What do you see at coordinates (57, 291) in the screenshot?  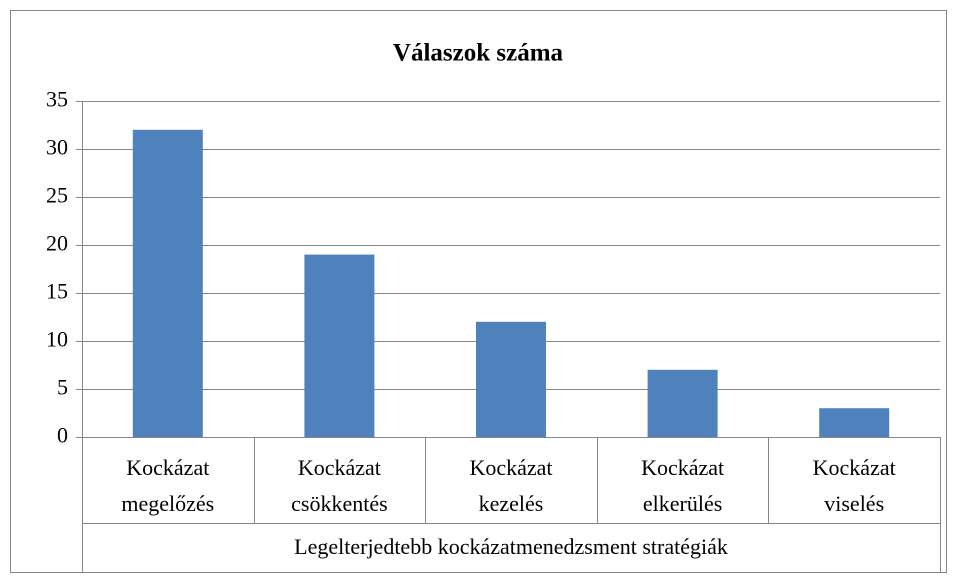 I see `y-tick-label: 15` at bounding box center [57, 291].